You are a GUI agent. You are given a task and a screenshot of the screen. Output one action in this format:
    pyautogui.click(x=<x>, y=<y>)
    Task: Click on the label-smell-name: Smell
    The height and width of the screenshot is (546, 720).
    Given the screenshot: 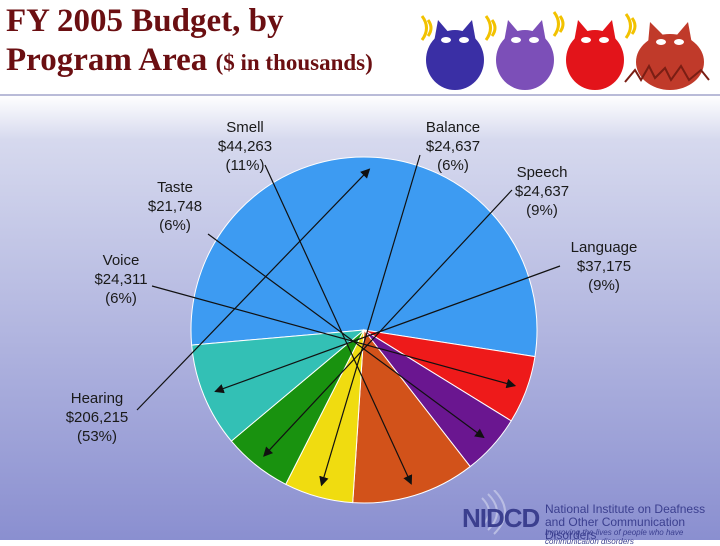 What is the action you would take?
    pyautogui.click(x=245, y=127)
    